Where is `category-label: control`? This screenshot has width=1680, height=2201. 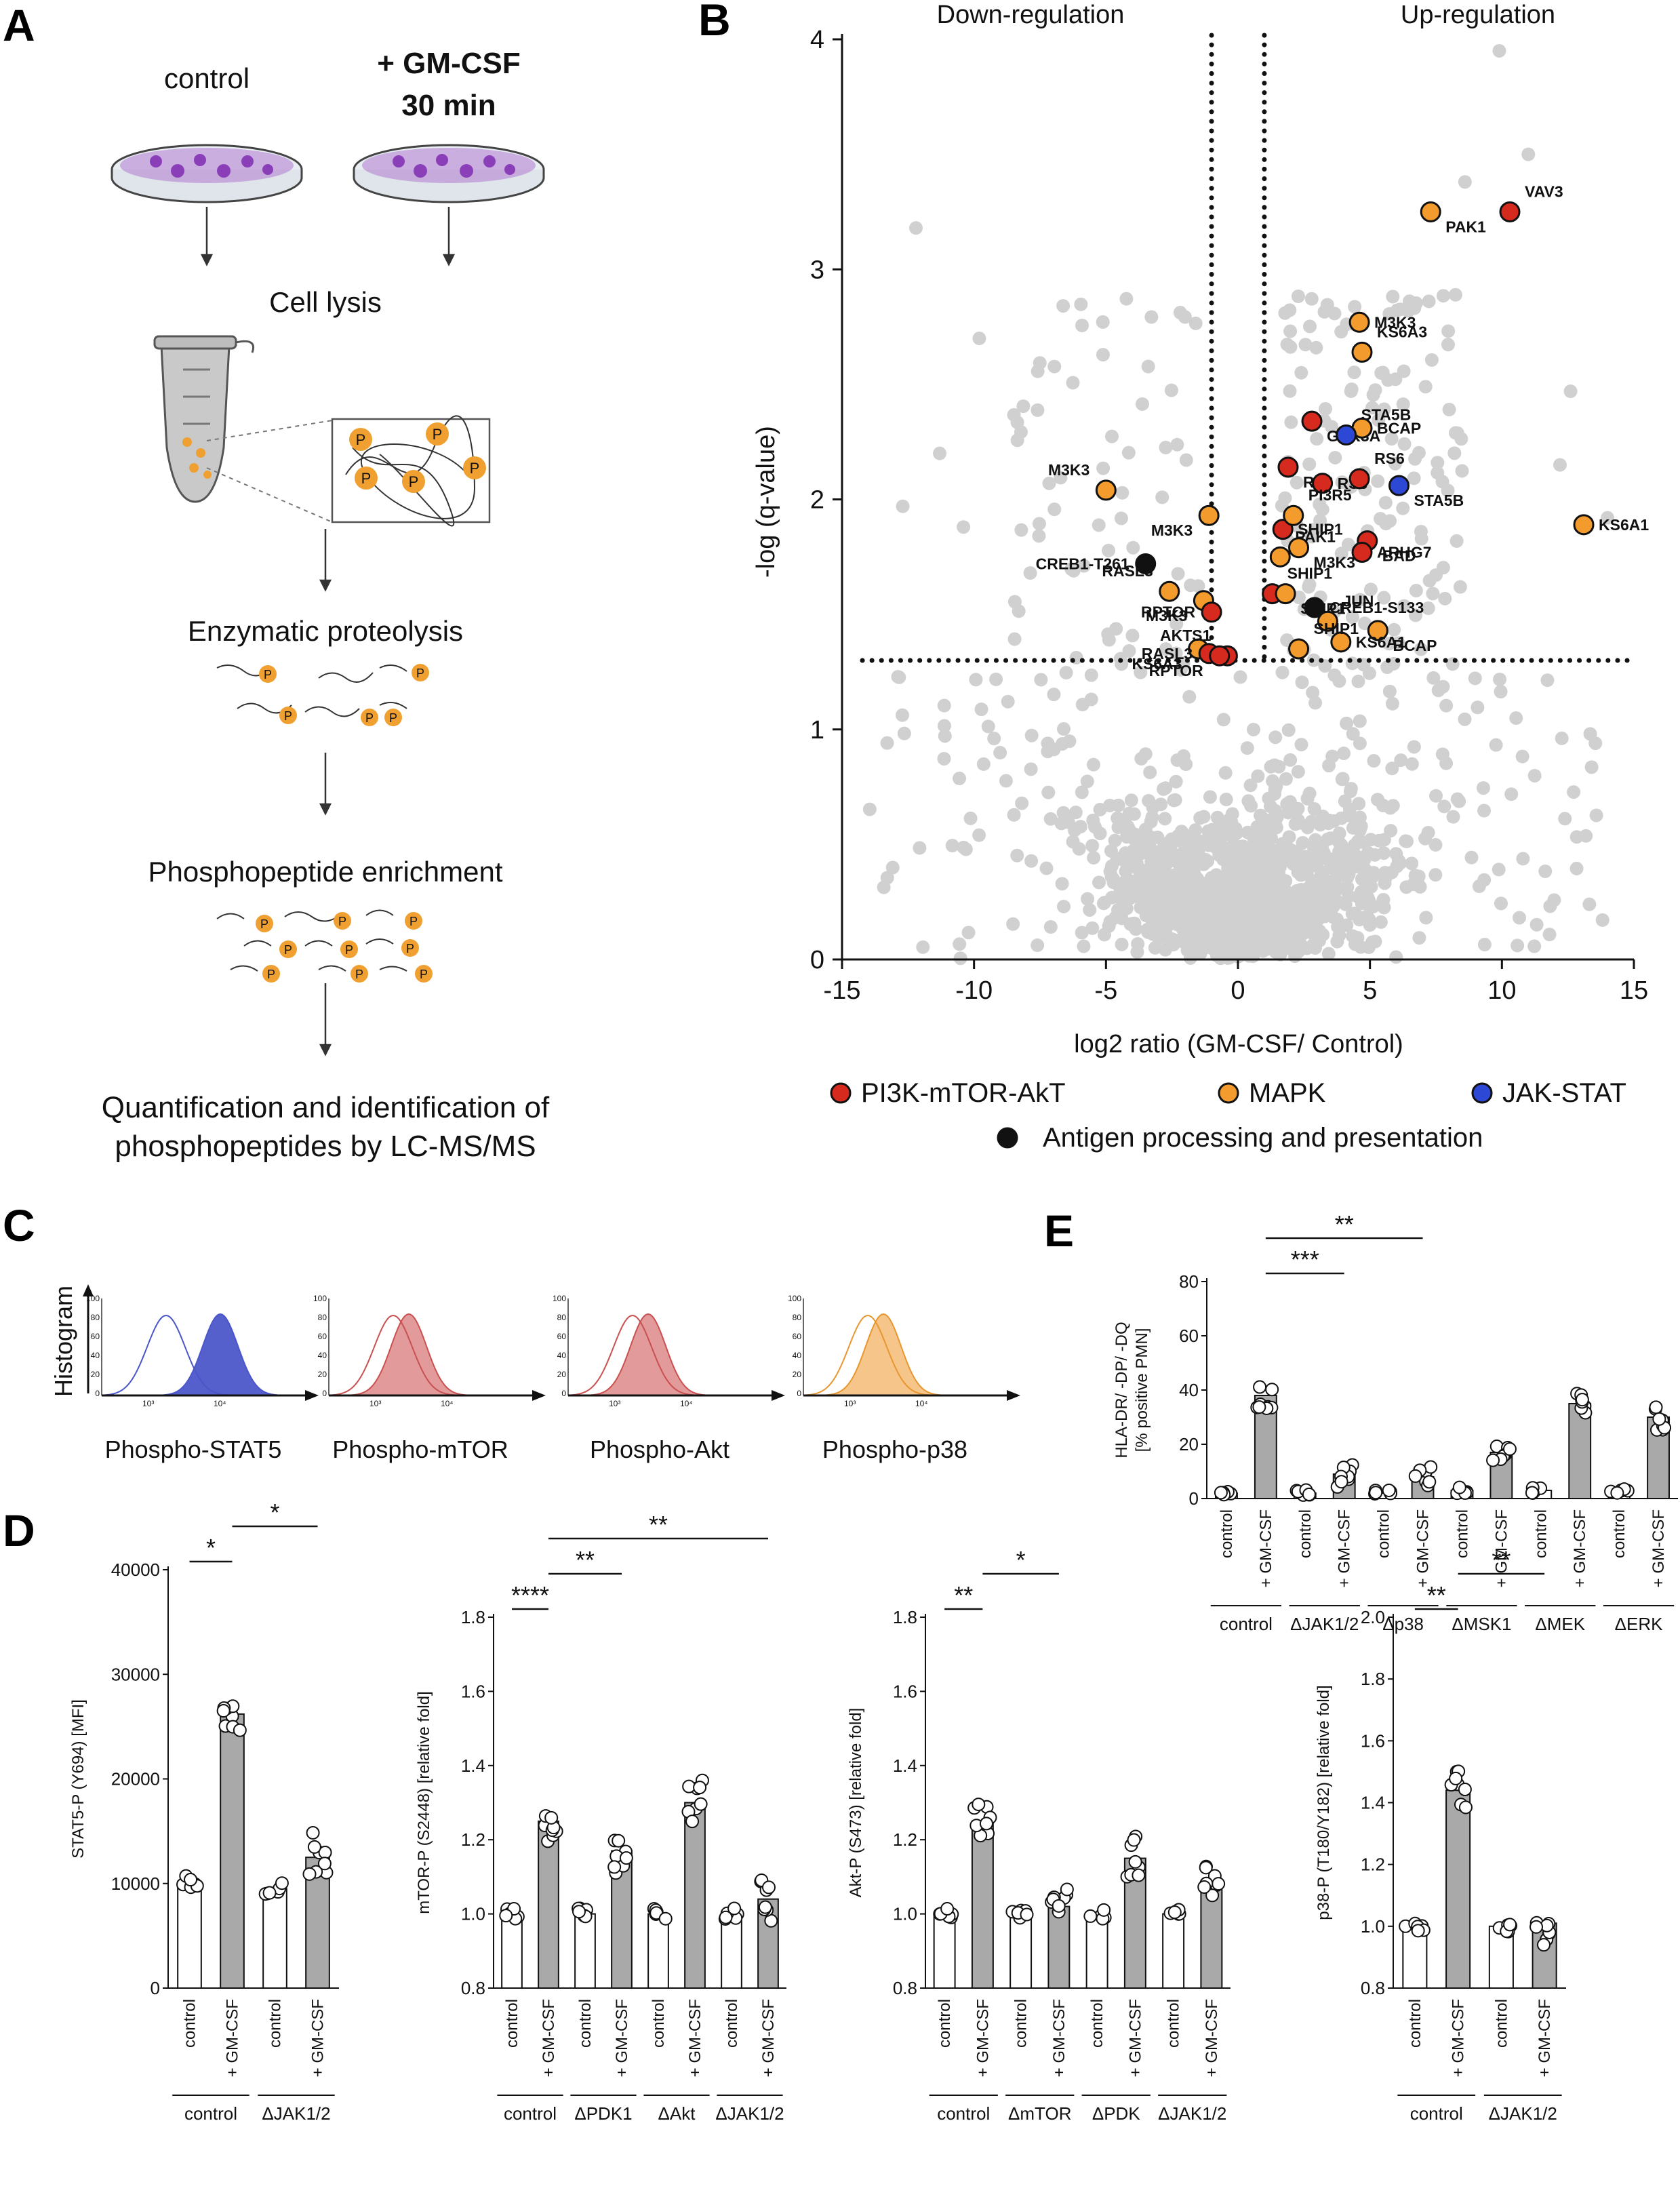 category-label: control is located at coordinates (1501, 2023).